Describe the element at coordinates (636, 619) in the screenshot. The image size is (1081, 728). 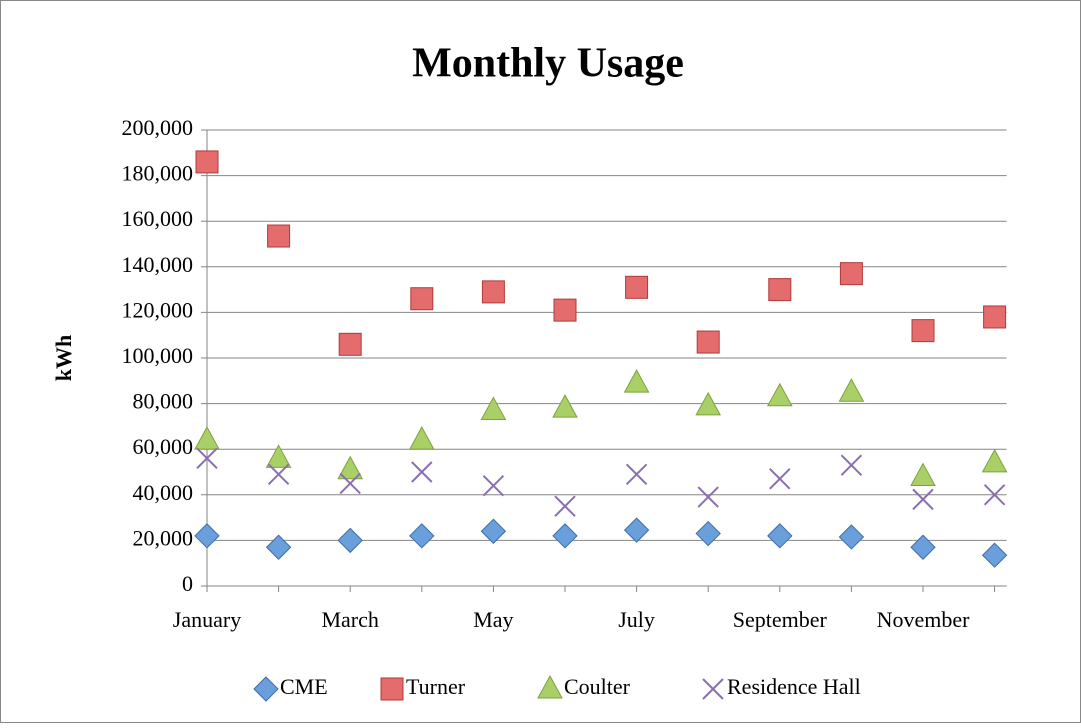
I see `x-tick-label: July` at that location.